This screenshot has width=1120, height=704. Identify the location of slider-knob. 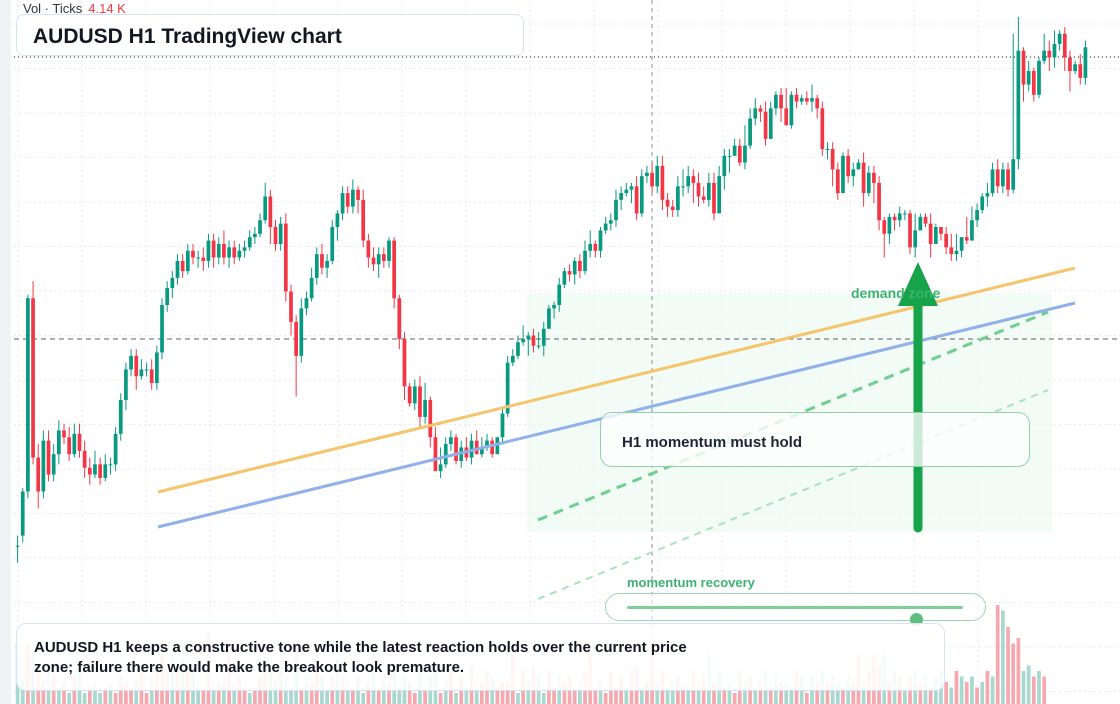
(916, 619).